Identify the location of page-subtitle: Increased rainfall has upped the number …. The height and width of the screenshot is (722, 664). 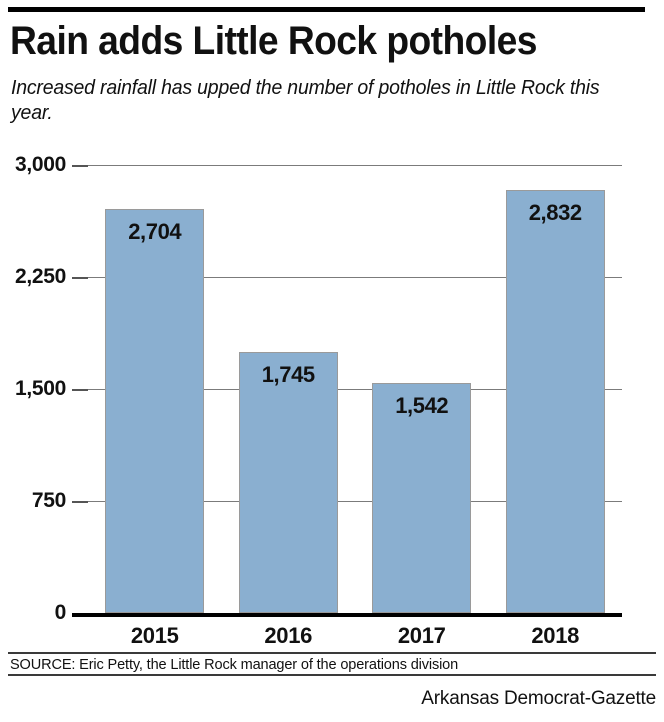
(305, 100).